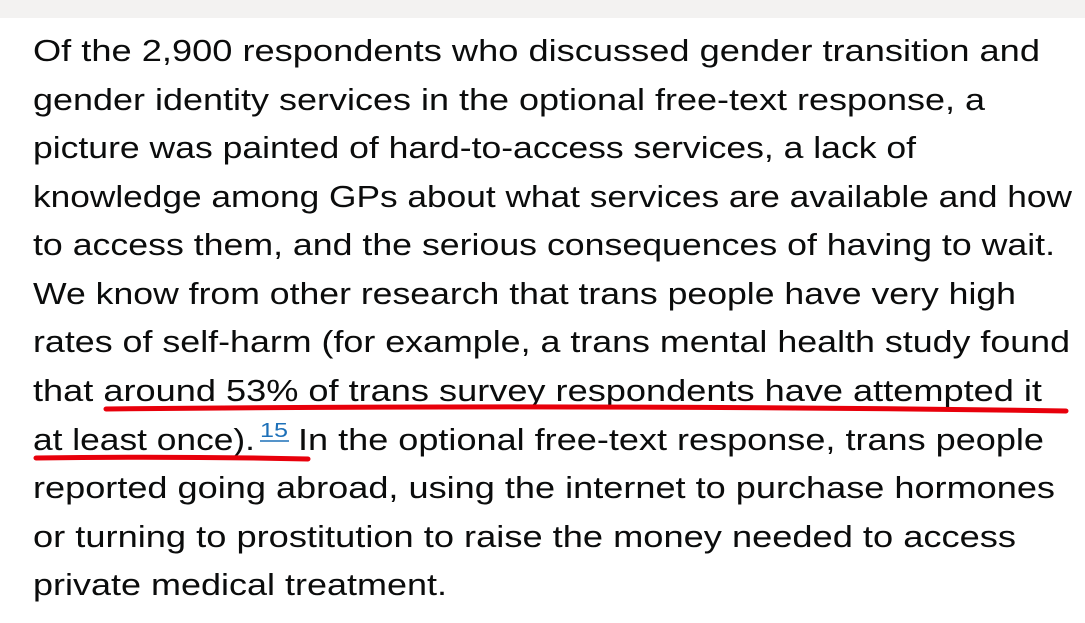 The width and height of the screenshot is (1085, 623). I want to click on top-bar, so click(542, 9).